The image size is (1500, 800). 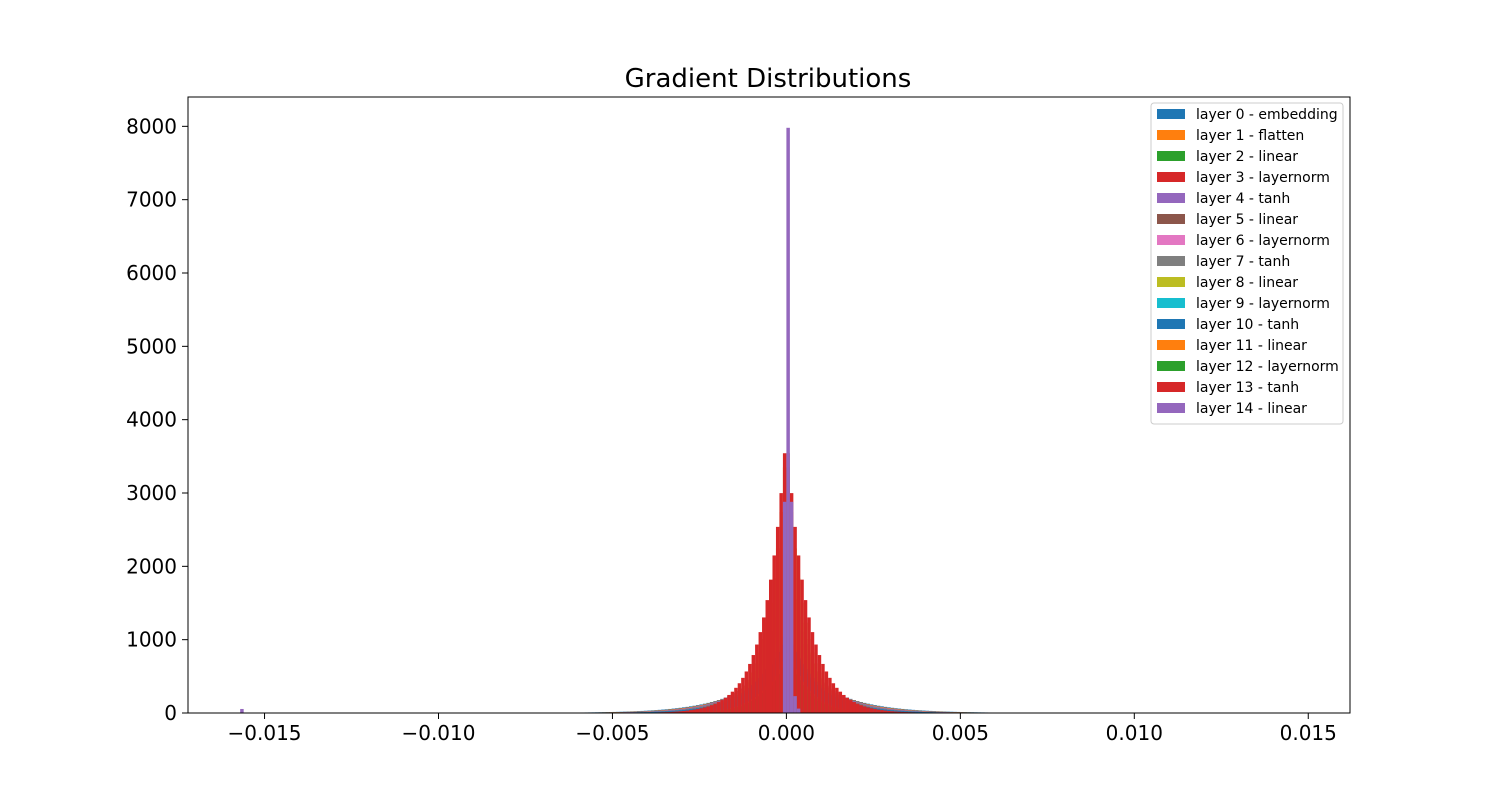 What do you see at coordinates (151, 200) in the screenshot?
I see `y-tick-label: 7000` at bounding box center [151, 200].